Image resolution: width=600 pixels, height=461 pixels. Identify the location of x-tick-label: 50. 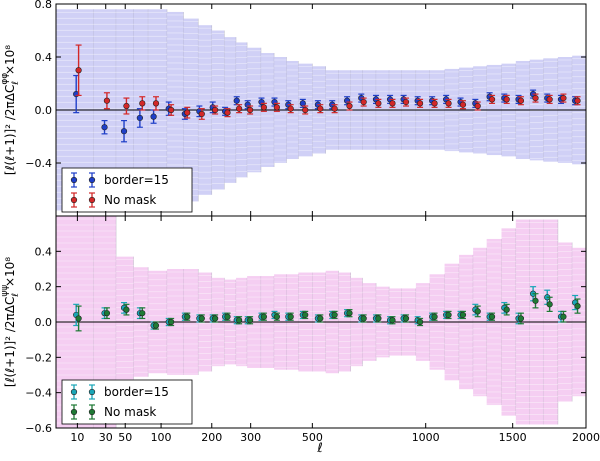
(125, 437).